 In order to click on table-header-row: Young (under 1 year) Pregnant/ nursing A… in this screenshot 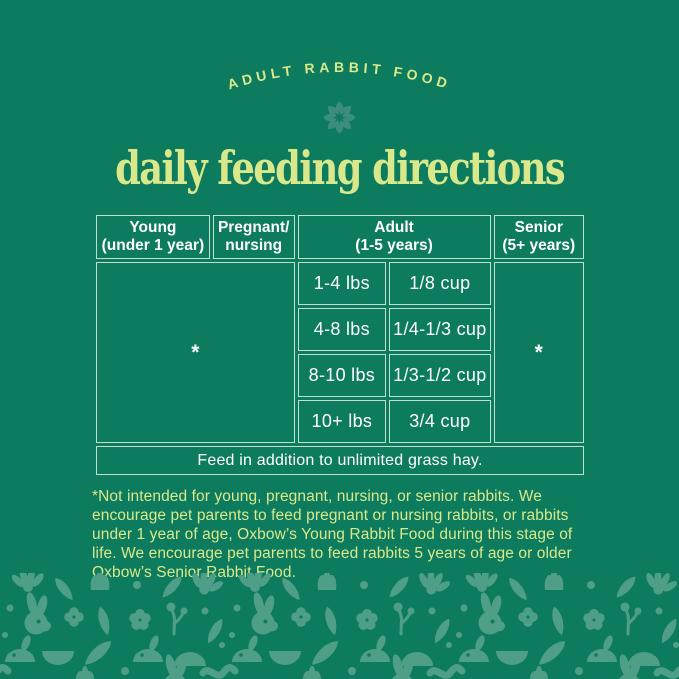, I will do `click(340, 237)`.